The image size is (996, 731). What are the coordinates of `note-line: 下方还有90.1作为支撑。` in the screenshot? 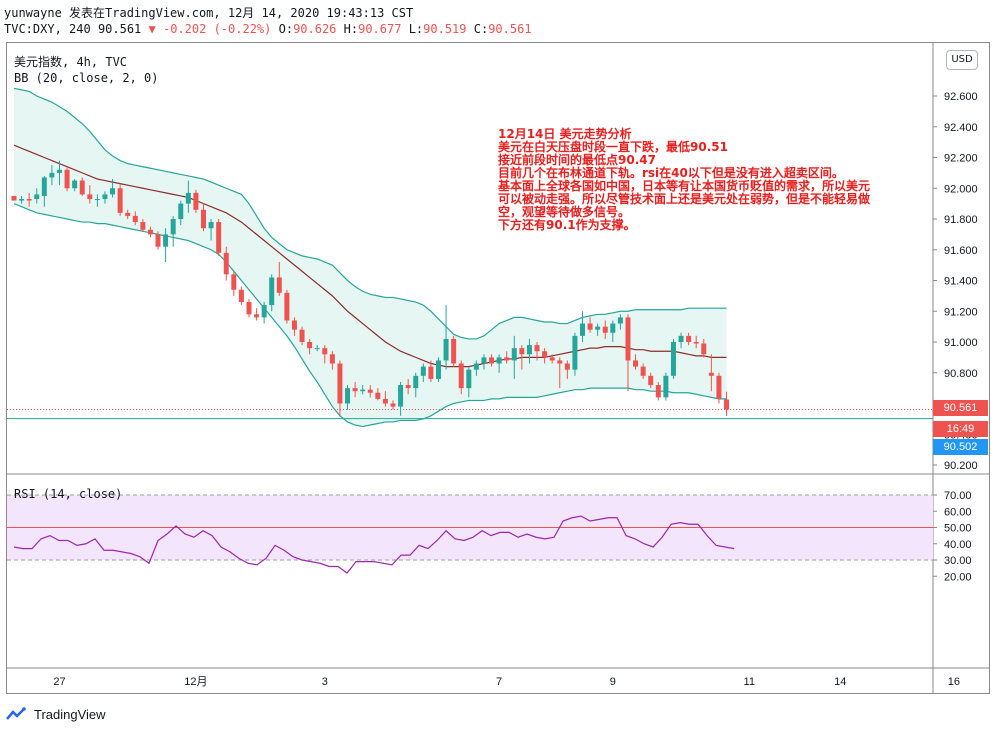 It's located at (567, 225).